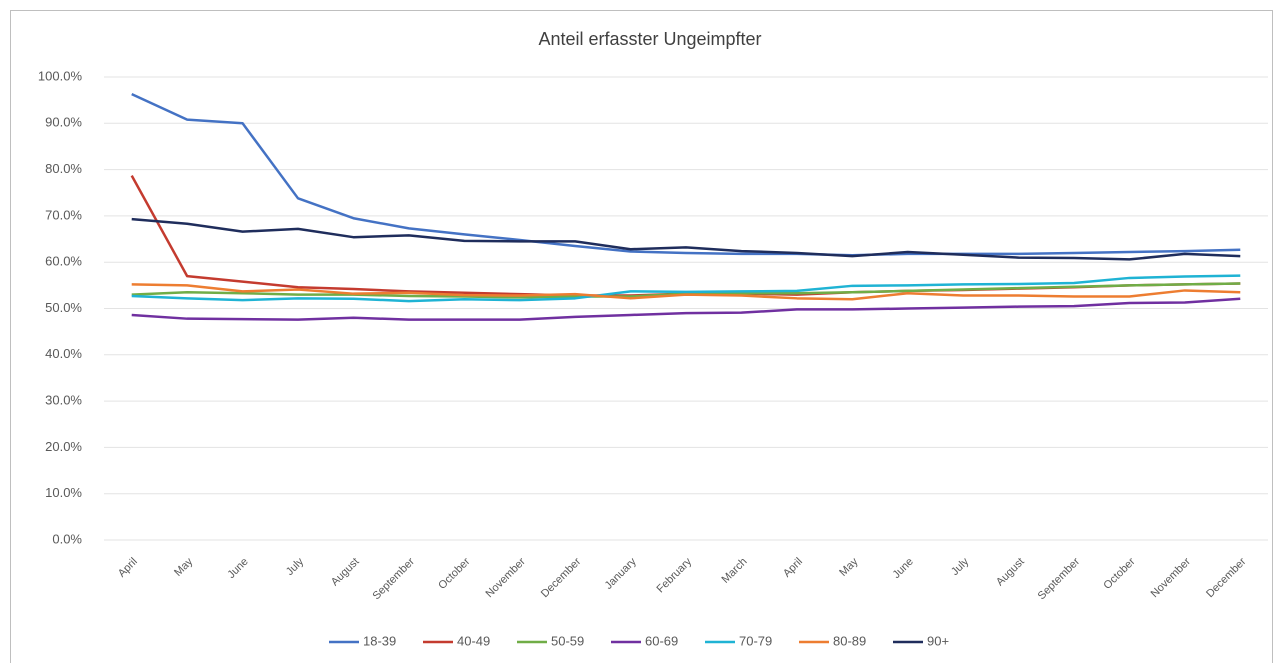 The image size is (1276, 663). Describe the element at coordinates (849, 640) in the screenshot. I see `legend-label: 80-89` at that location.